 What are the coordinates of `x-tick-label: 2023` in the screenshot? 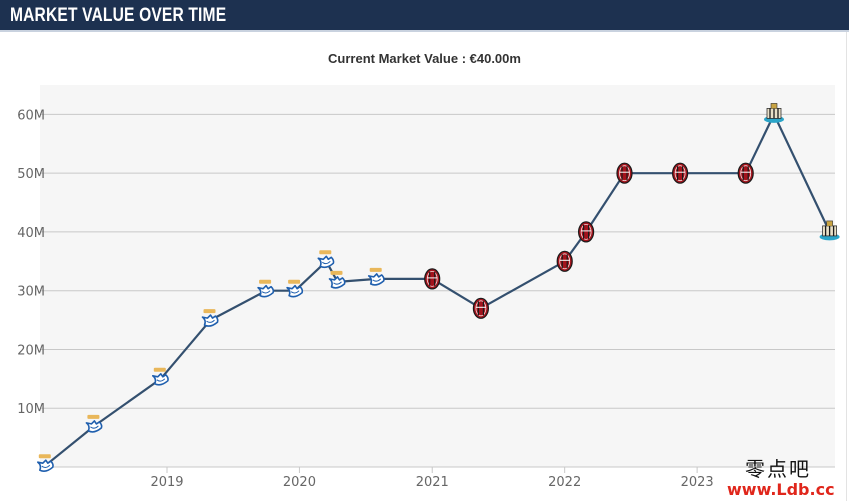 It's located at (697, 482).